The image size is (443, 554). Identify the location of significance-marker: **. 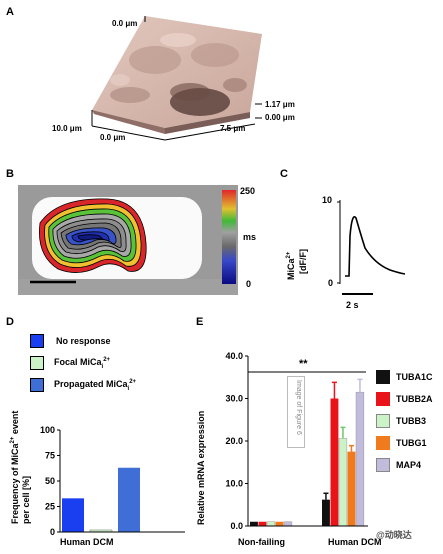
(303, 364).